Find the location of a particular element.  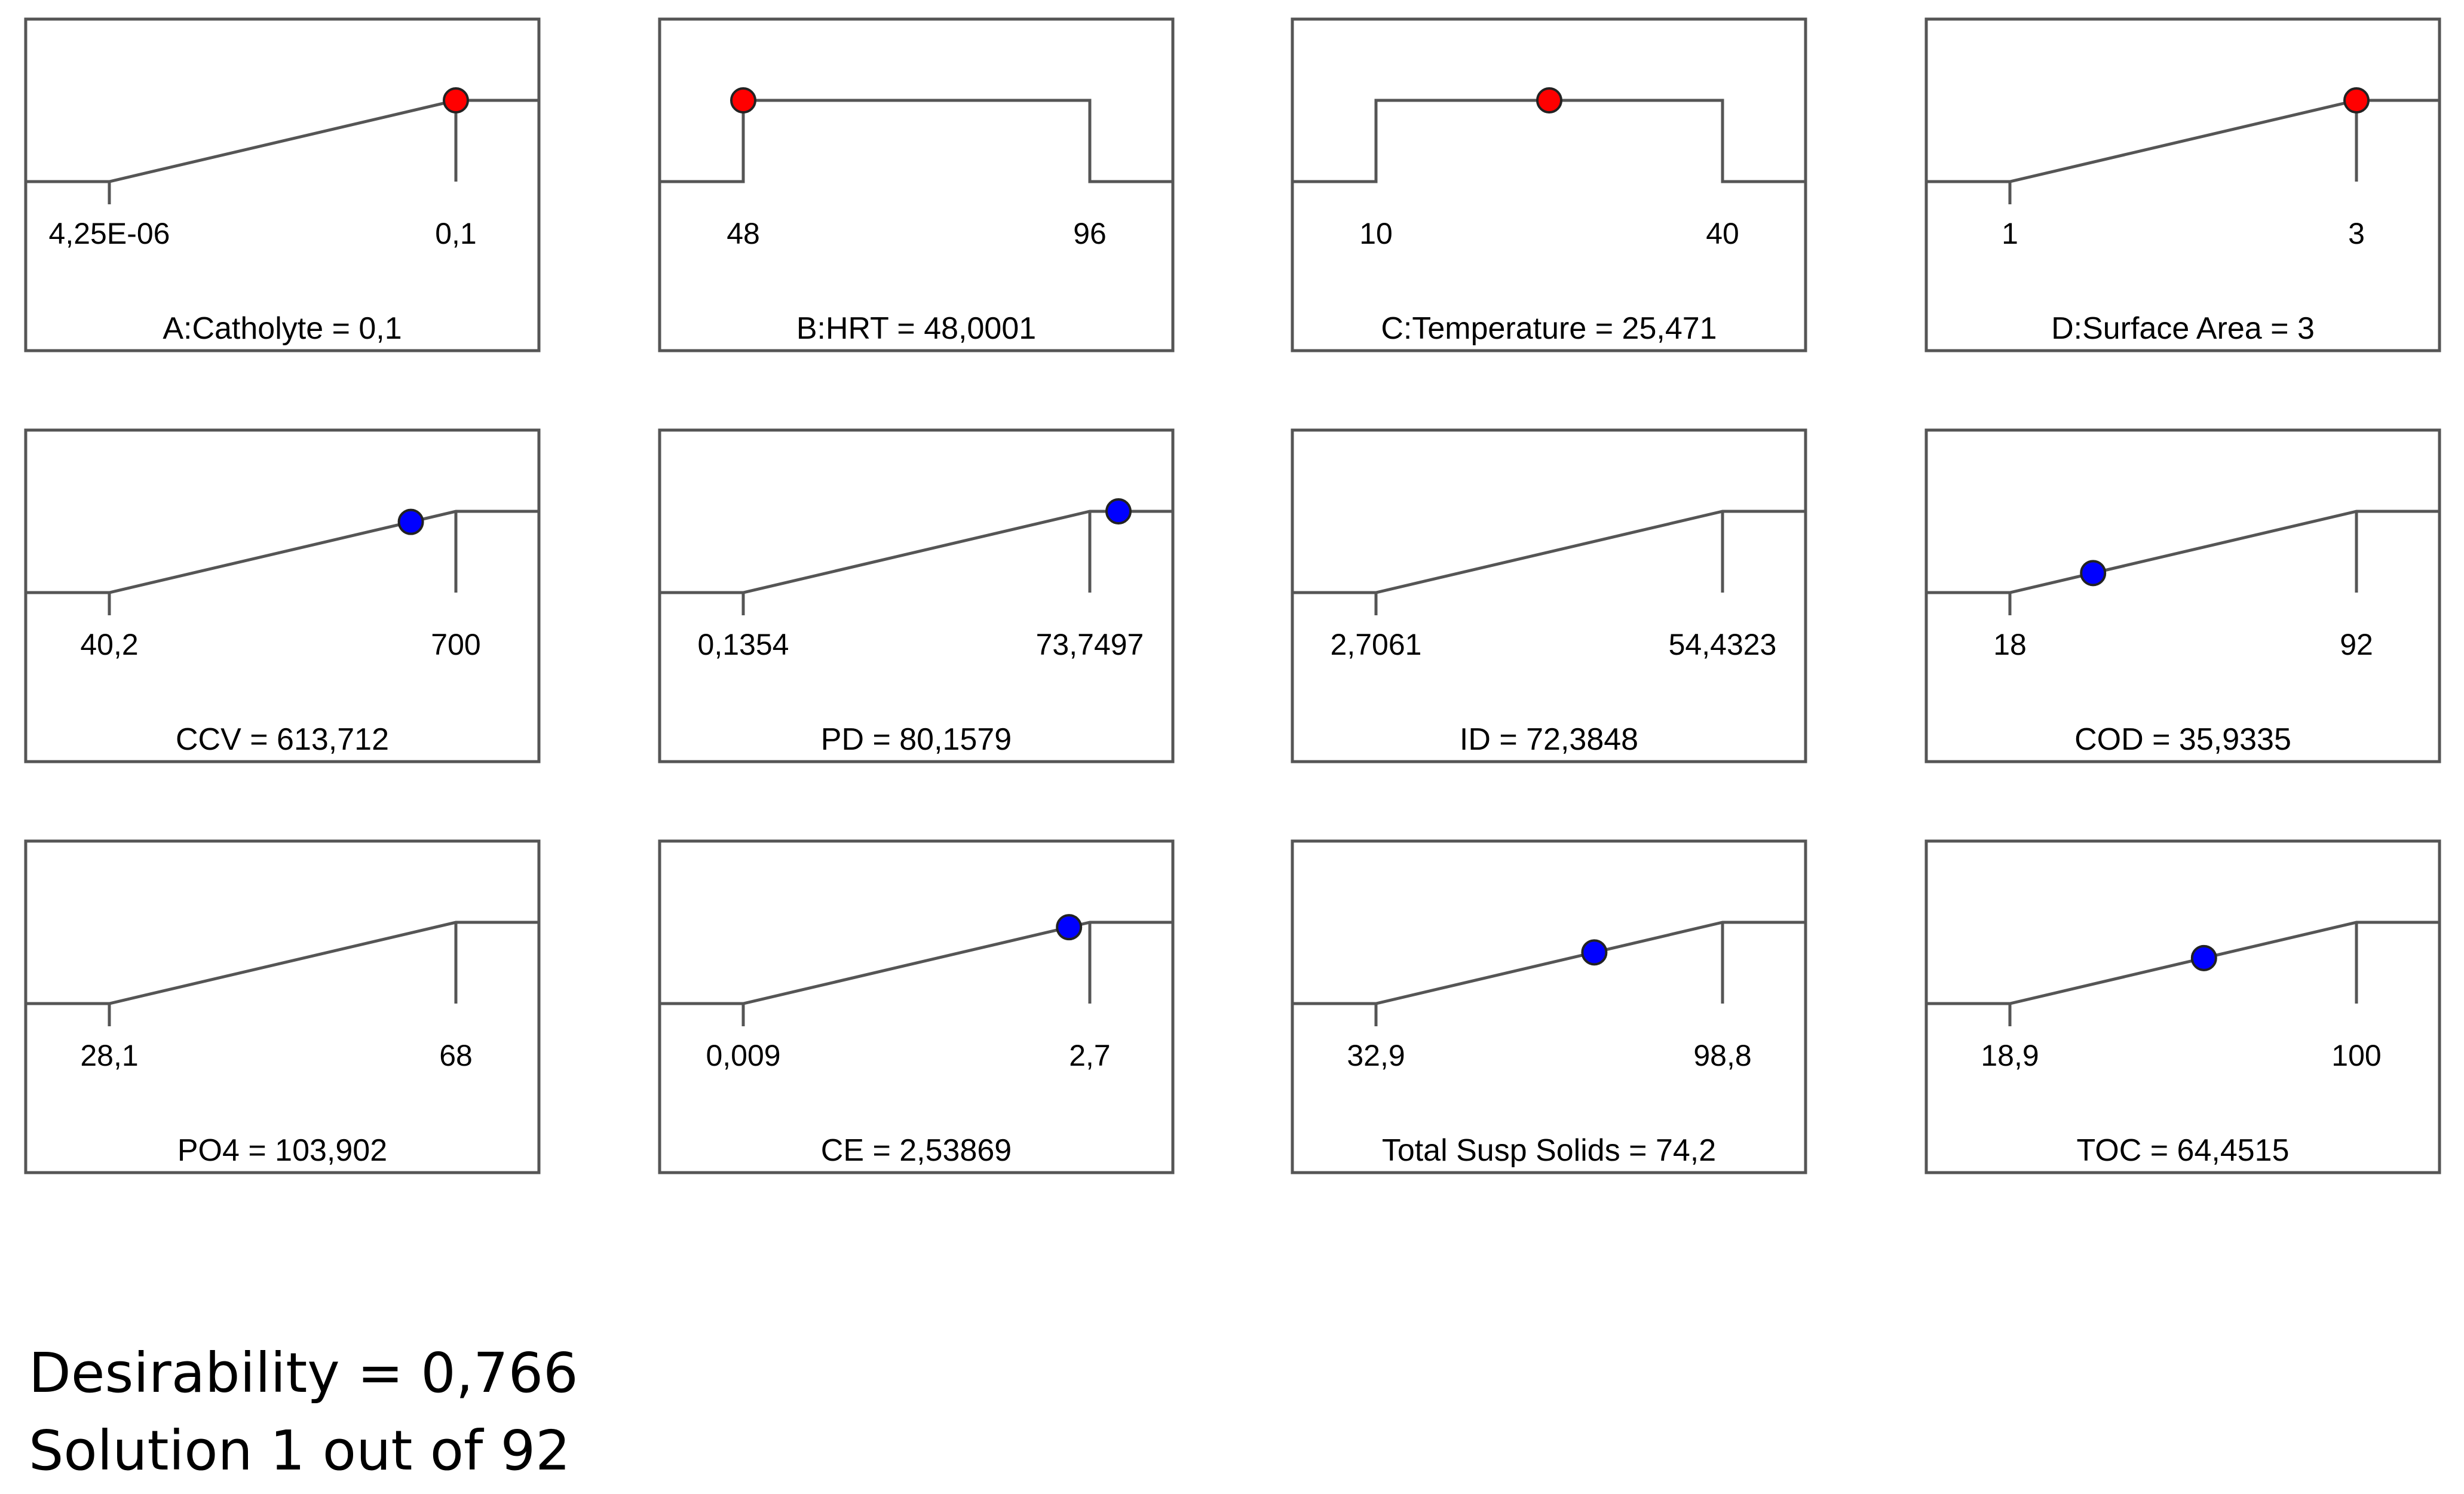

low-tick-label: 32,9 is located at coordinates (1376, 1055).